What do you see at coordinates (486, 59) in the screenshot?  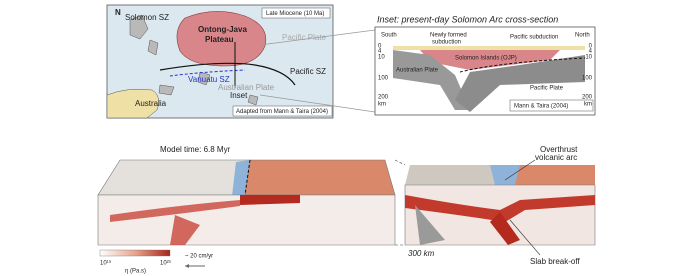 I see `label: Solomon Islands (OJP)` at bounding box center [486, 59].